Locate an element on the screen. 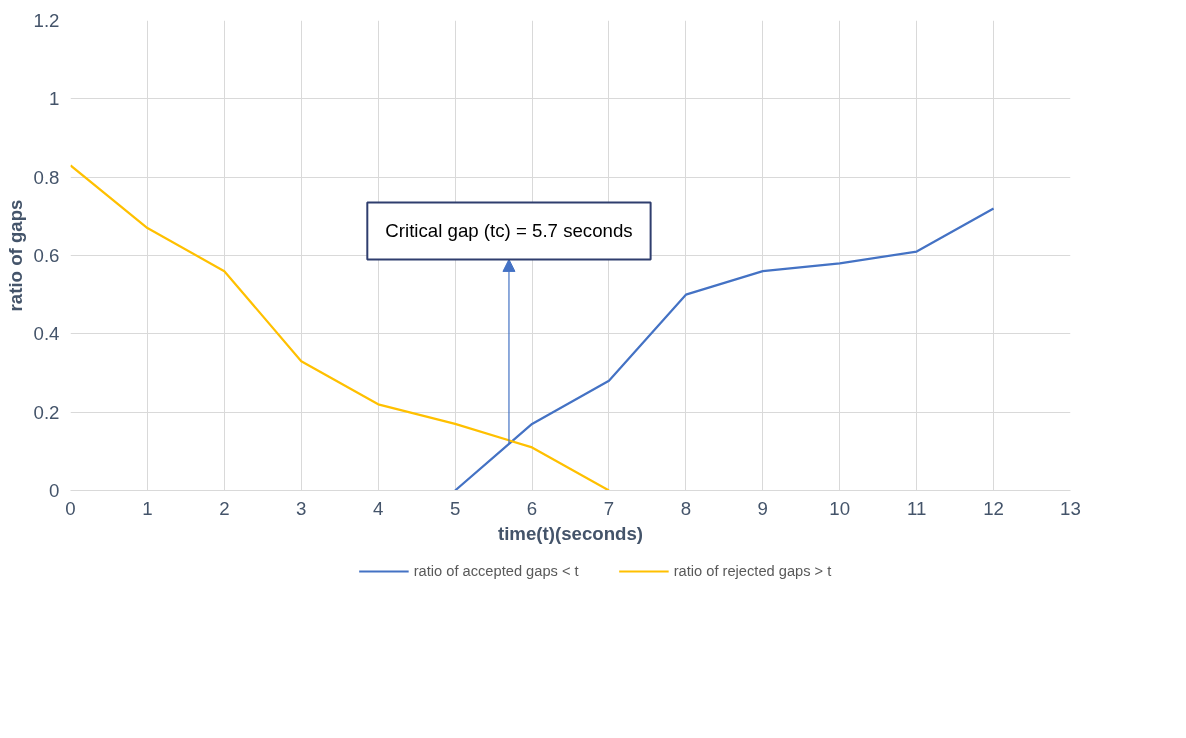  y-axis-title: ratio of gaps is located at coordinates (15, 255).